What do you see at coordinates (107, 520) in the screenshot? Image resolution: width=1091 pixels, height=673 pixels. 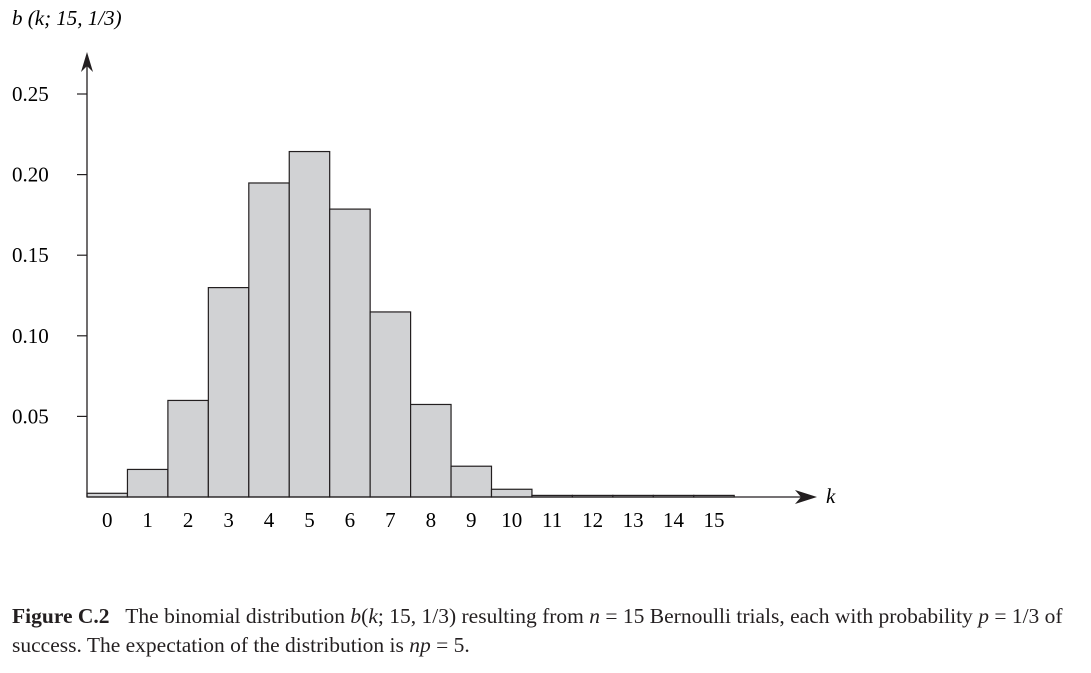 I see `x-tick-label: 0` at bounding box center [107, 520].